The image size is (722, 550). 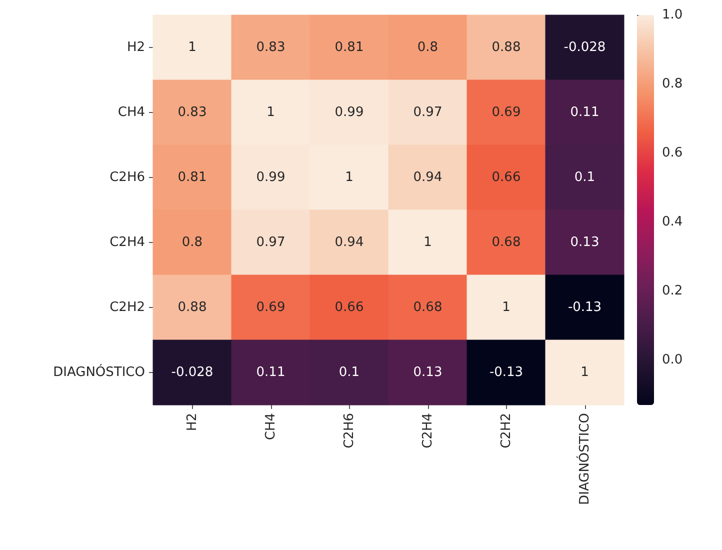 I want to click on y-tick-label: CH4, so click(x=131, y=112).